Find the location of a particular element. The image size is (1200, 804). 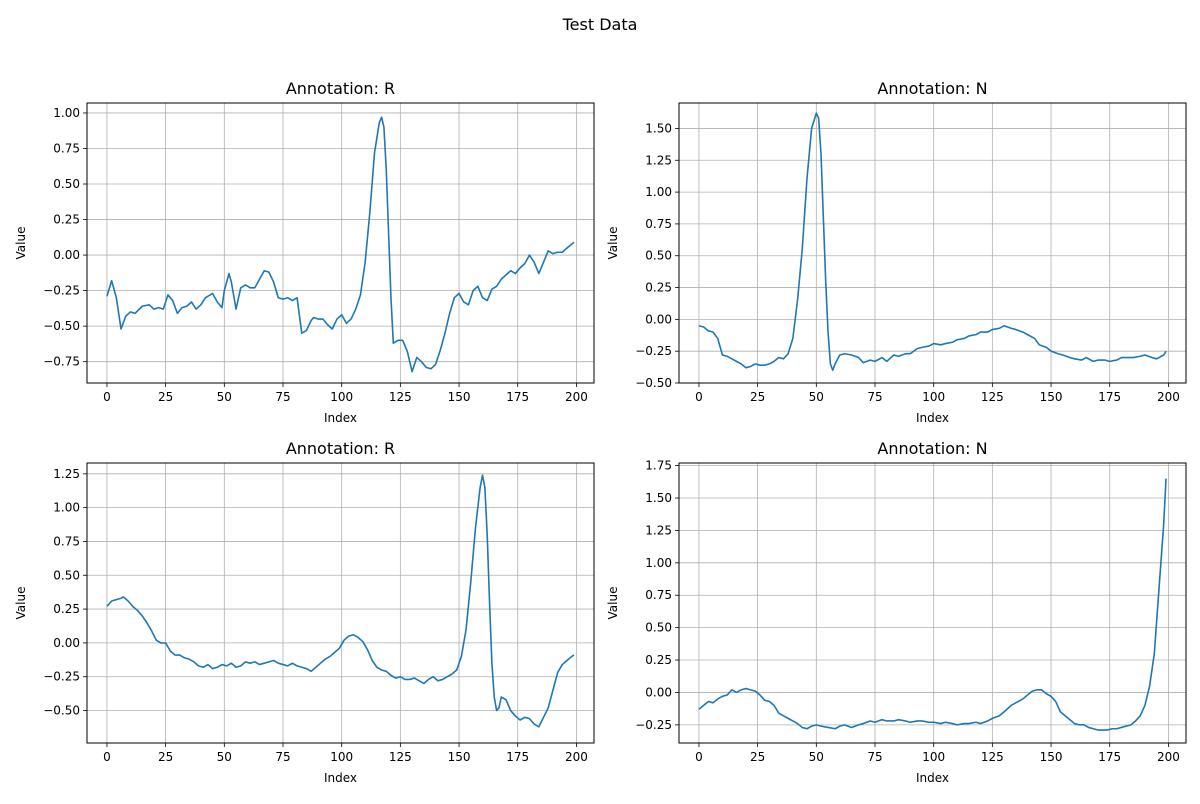

y-tick-label: 1.75 is located at coordinates (658, 466).